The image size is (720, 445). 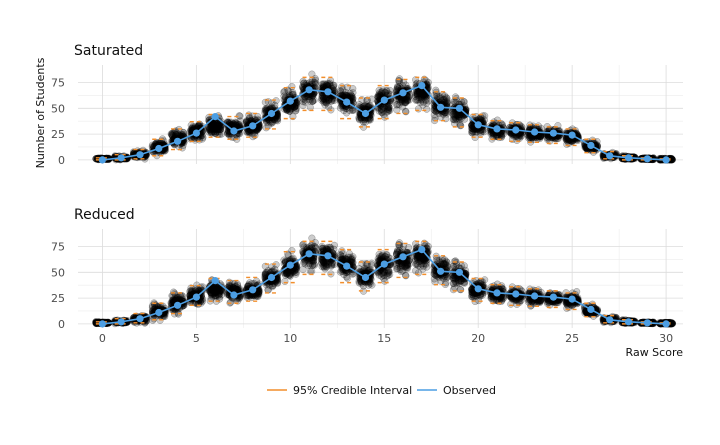 I want to click on y-tick-label: 0, so click(x=61, y=160).